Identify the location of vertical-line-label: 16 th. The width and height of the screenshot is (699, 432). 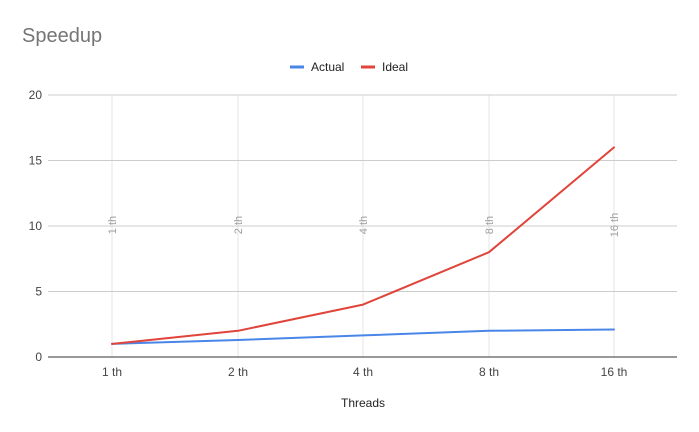
(615, 225).